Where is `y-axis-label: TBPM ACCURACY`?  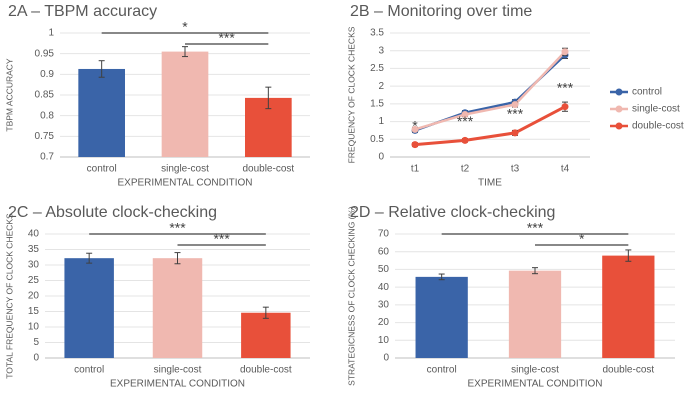 y-axis-label: TBPM ACCURACY is located at coordinates (9, 95).